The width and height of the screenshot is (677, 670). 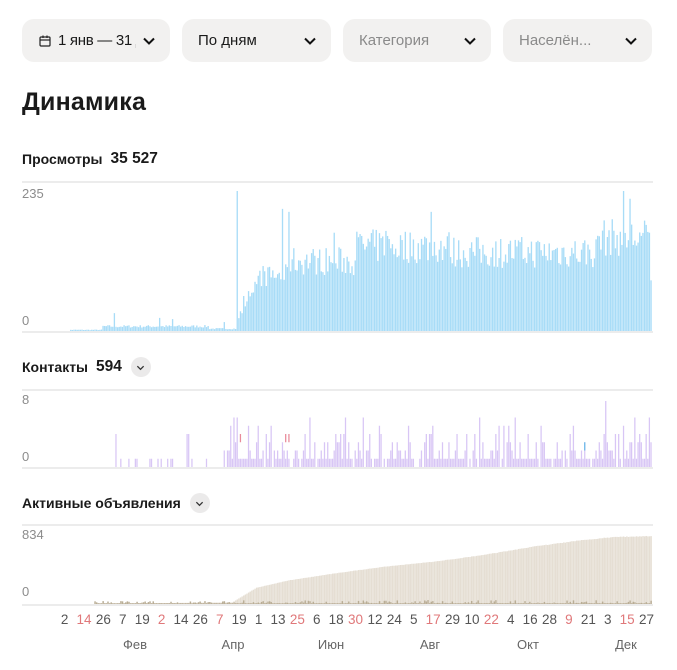 What do you see at coordinates (337, 468) in the screenshot?
I see `chart-baseline` at bounding box center [337, 468].